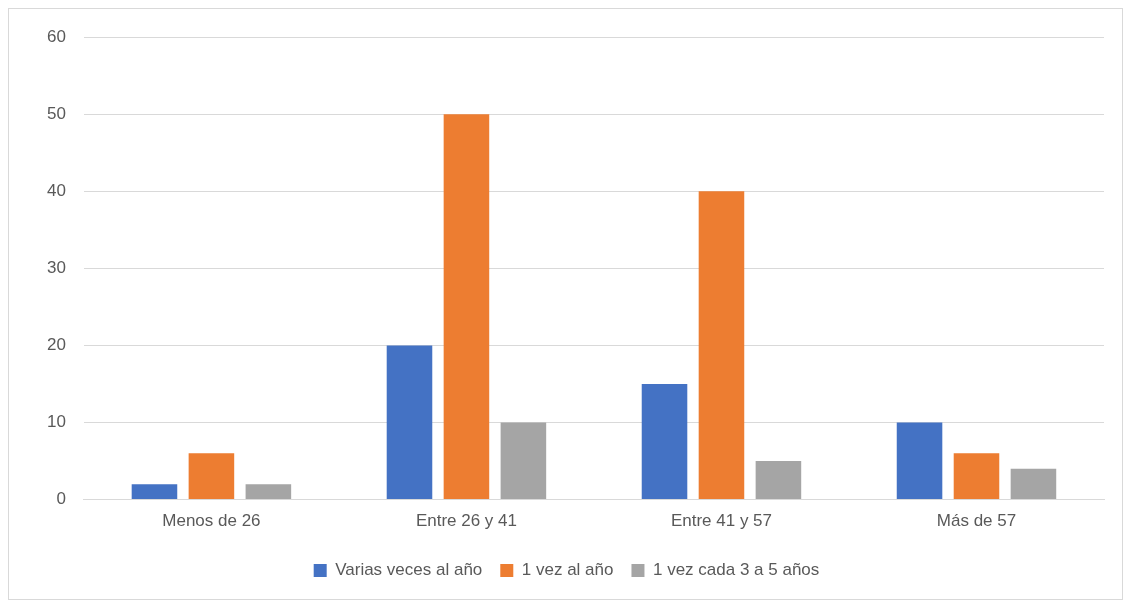 This screenshot has width=1131, height=608. What do you see at coordinates (56, 113) in the screenshot?
I see `y-tick-label: 50` at bounding box center [56, 113].